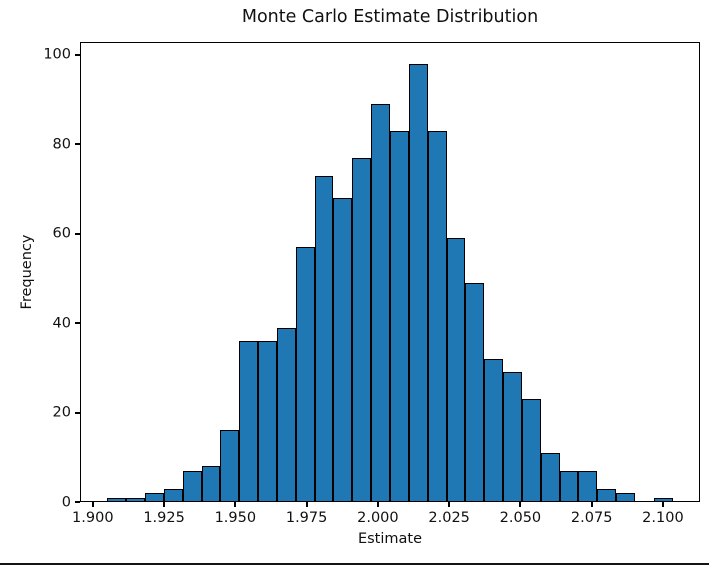  I want to click on y-tick-label: 60, so click(61, 233).